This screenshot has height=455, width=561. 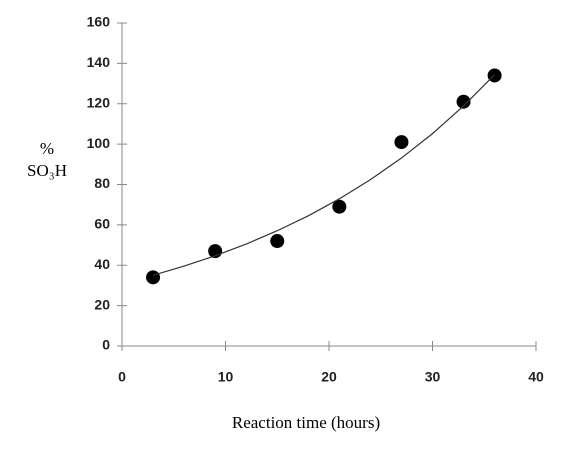 I want to click on y-axis-label: %, so click(x=47, y=148).